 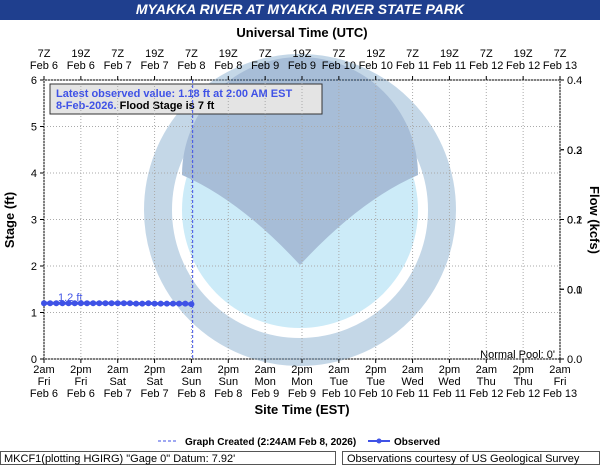 What do you see at coordinates (574, 81) in the screenshot?
I see `y2-tick-label: 0.4` at bounding box center [574, 81].